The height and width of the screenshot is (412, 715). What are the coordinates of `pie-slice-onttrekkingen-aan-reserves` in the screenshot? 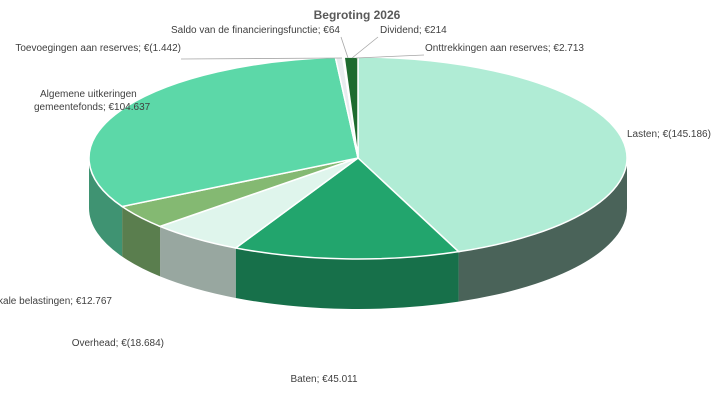 It's located at (351, 107).